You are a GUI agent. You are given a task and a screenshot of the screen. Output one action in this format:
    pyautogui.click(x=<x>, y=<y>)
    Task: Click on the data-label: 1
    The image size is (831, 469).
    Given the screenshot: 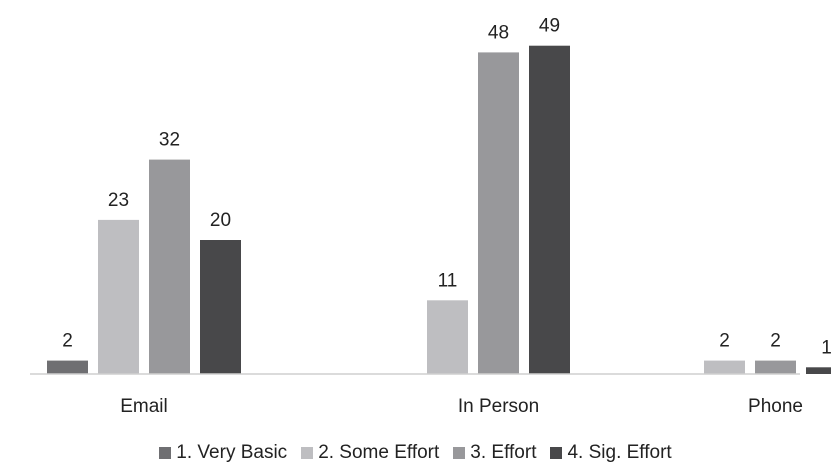 What is the action you would take?
    pyautogui.click(x=826, y=347)
    